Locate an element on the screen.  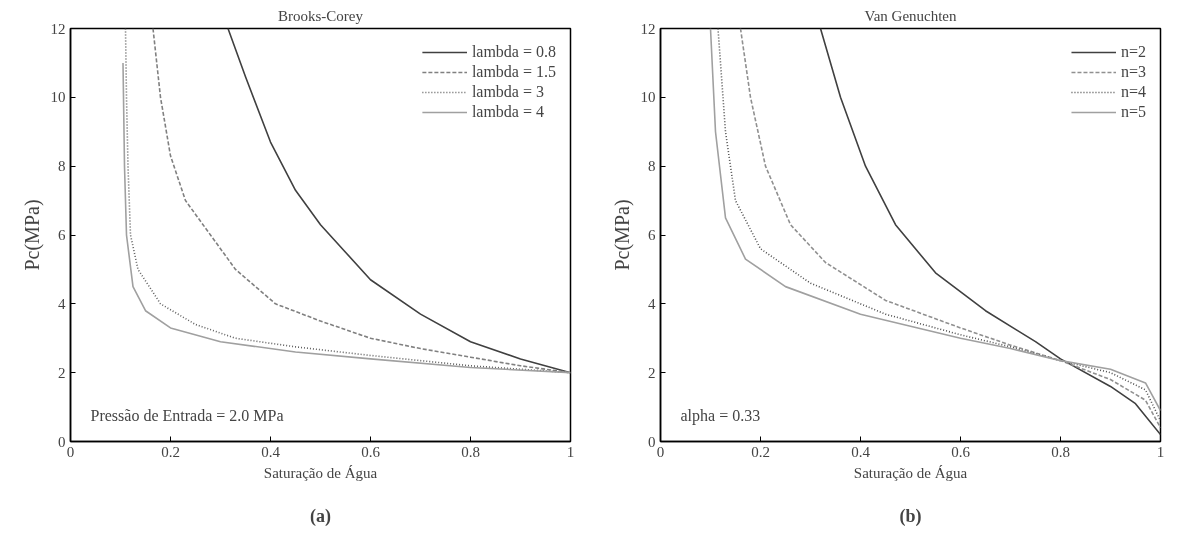
legend-label: n=3 is located at coordinates (1133, 72).